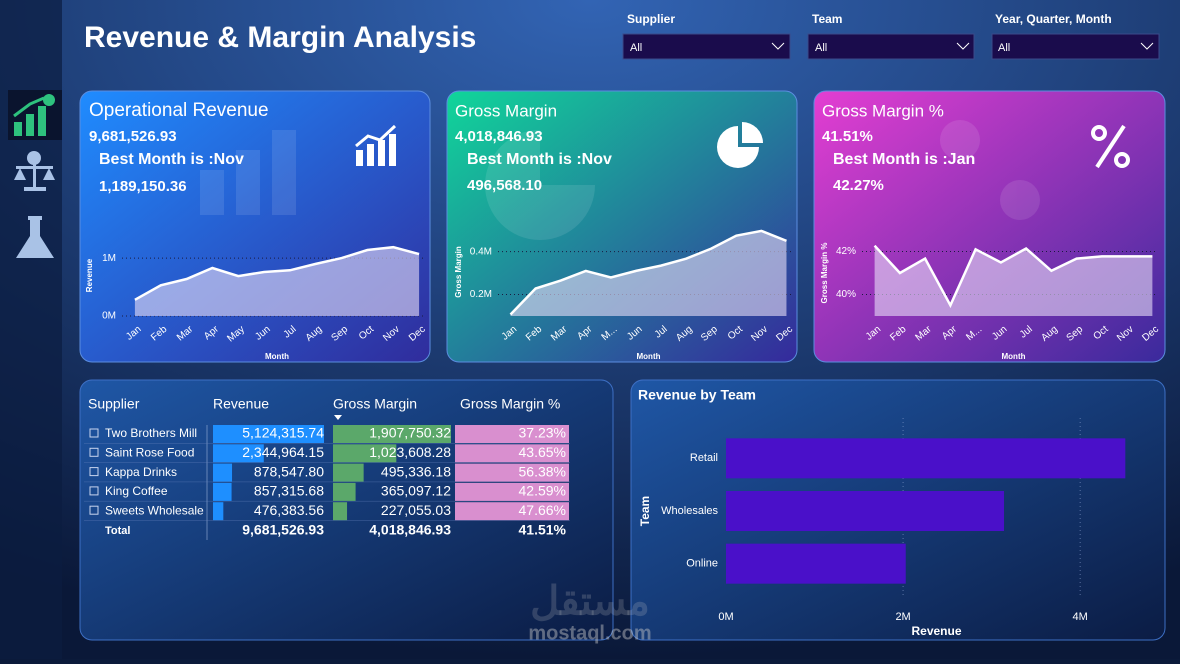 Image resolution: width=1180 pixels, height=664 pixels. What do you see at coordinates (846, 251) in the screenshot?
I see `y-tick-label: 42%` at bounding box center [846, 251].